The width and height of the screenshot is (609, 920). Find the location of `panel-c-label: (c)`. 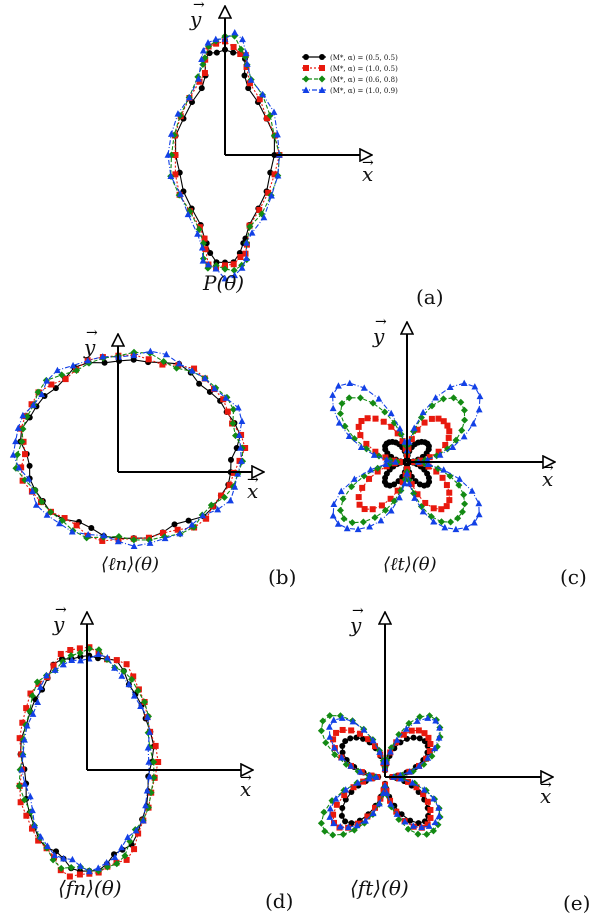

panel-c-label: (c) is located at coordinates (573, 577).